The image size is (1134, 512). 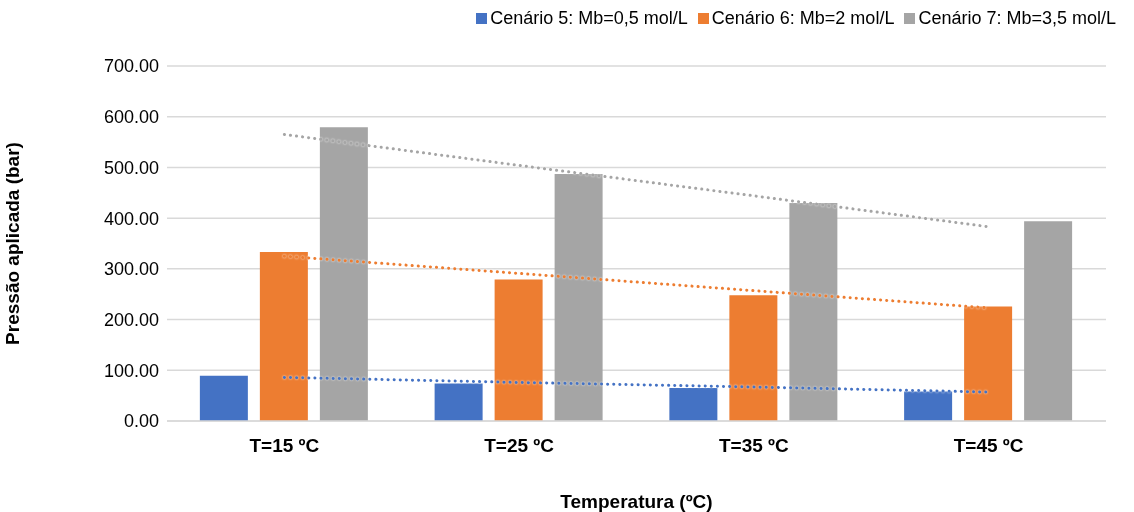 What do you see at coordinates (131, 370) in the screenshot?
I see `y-tick-label: 100.00` at bounding box center [131, 370].